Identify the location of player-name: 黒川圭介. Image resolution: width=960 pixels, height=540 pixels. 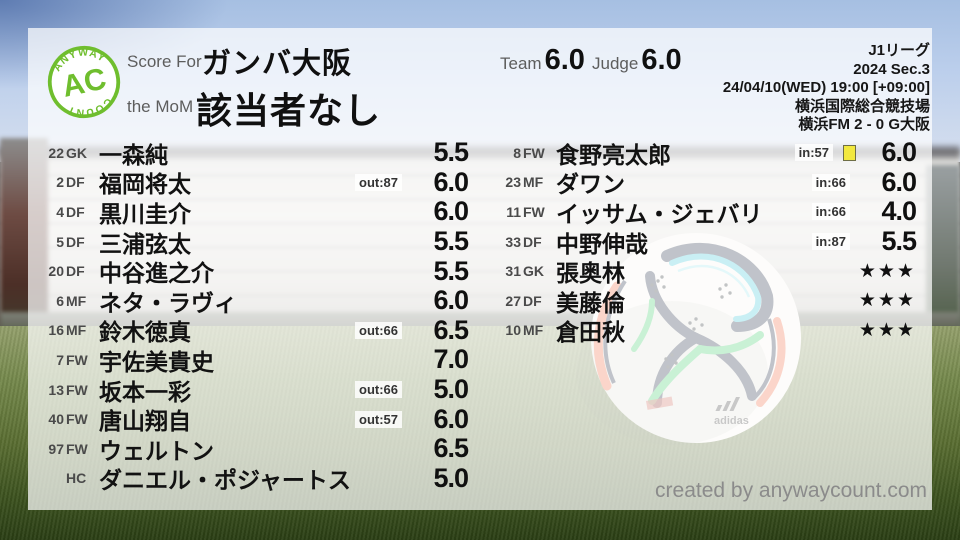
(145, 213).